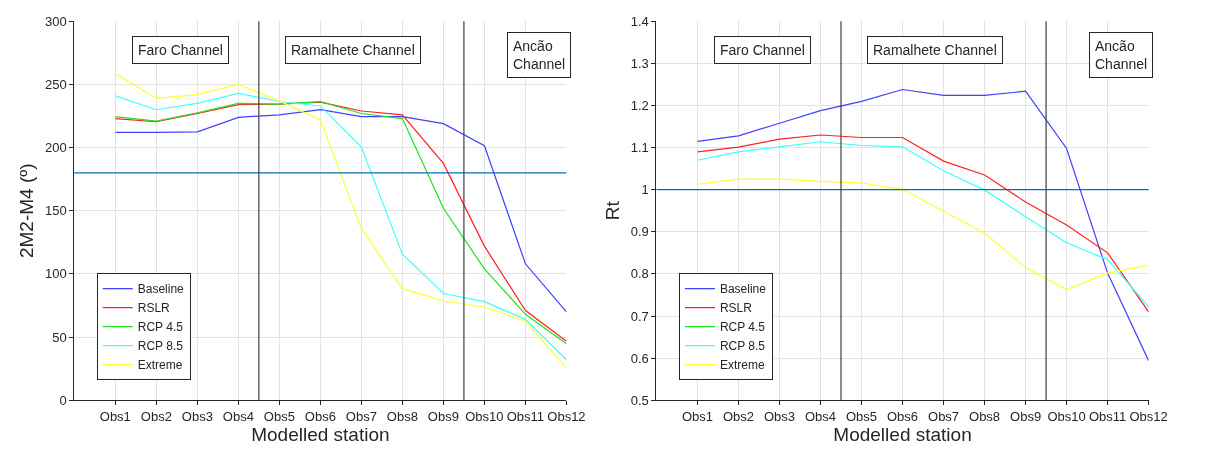 This screenshot has height=468, width=1208. I want to click on y-tick-label: 0.5, so click(639, 400).